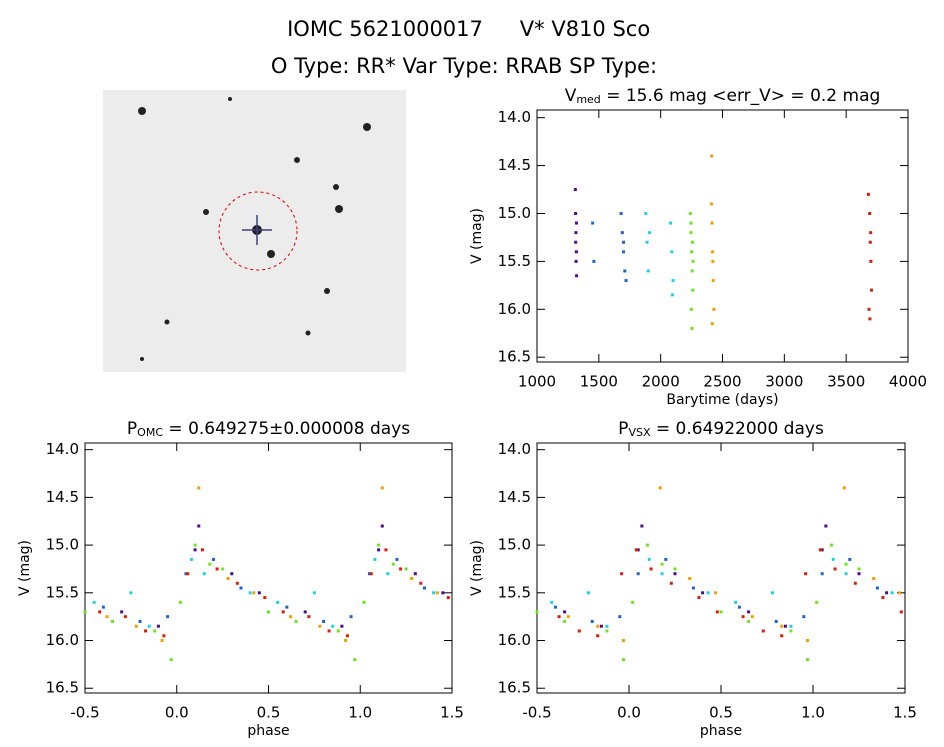 The image size is (944, 747). What do you see at coordinates (84, 713) in the screenshot?
I see `x-tick-label: -0.5` at bounding box center [84, 713].